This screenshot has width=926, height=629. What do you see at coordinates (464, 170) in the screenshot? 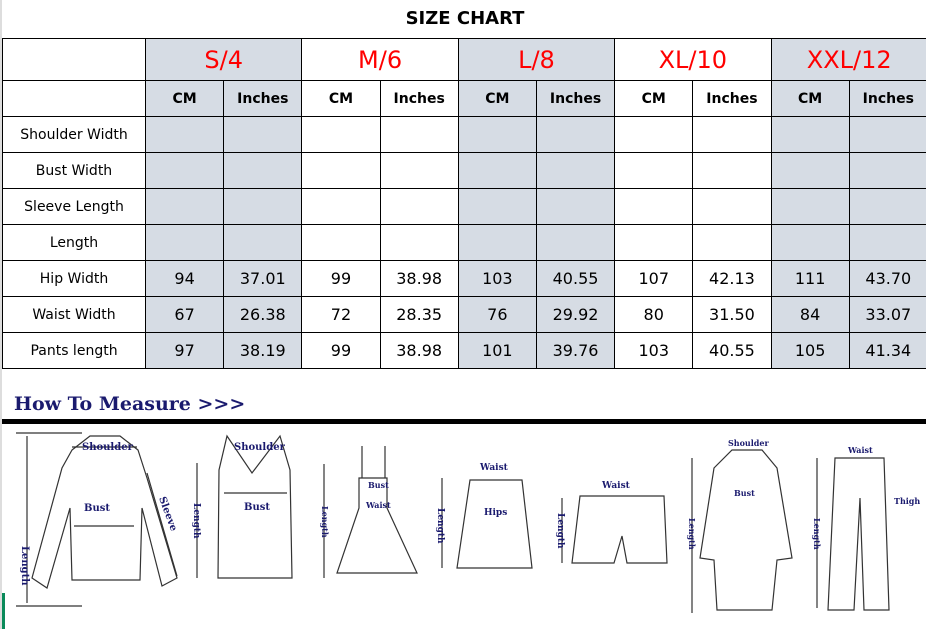
I see `table-row: Bust Width` at bounding box center [464, 170].